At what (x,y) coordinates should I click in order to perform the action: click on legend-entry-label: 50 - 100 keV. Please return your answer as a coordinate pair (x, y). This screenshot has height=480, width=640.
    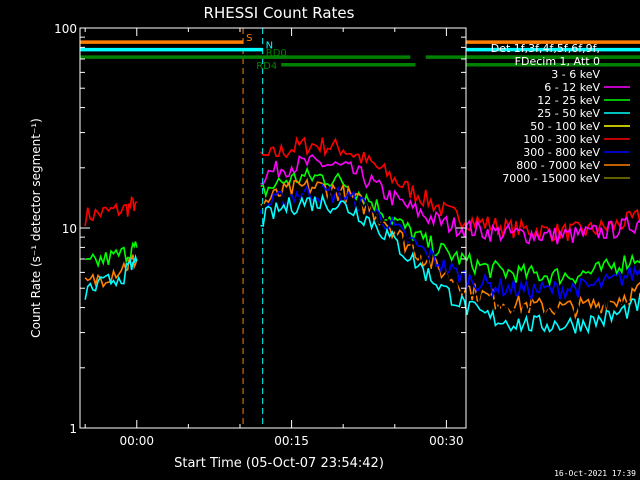
    Looking at the image, I should click on (565, 126).